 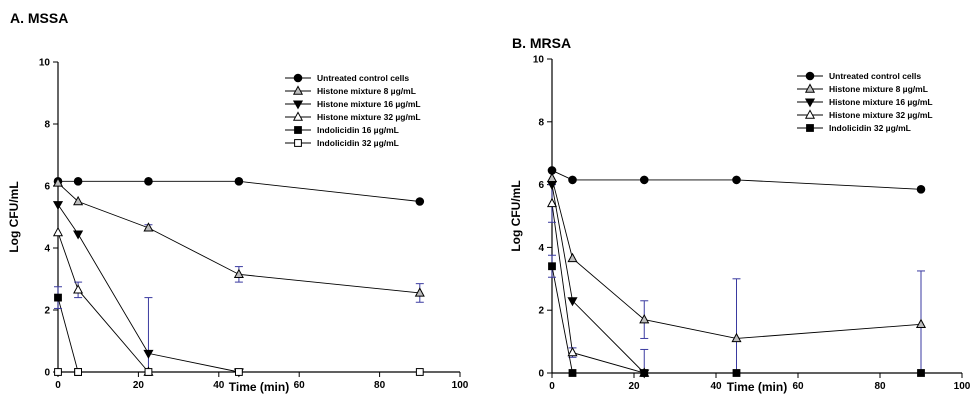 I want to click on panel-title-a: A. MSSA, so click(x=39, y=18).